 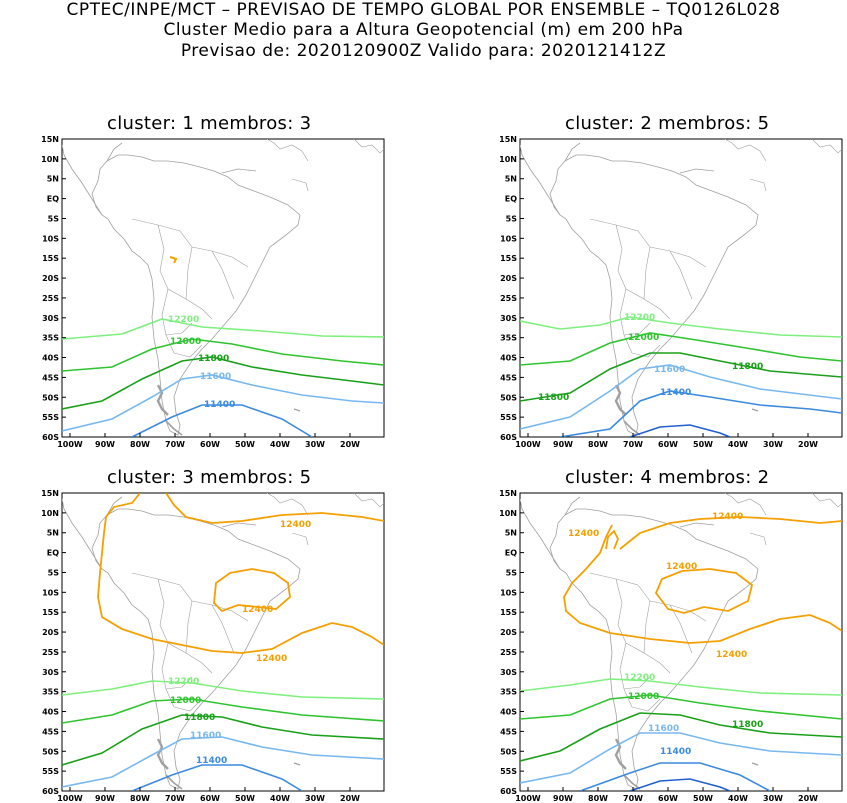 I want to click on panel-2-lat-label: 25S, so click(x=508, y=298).